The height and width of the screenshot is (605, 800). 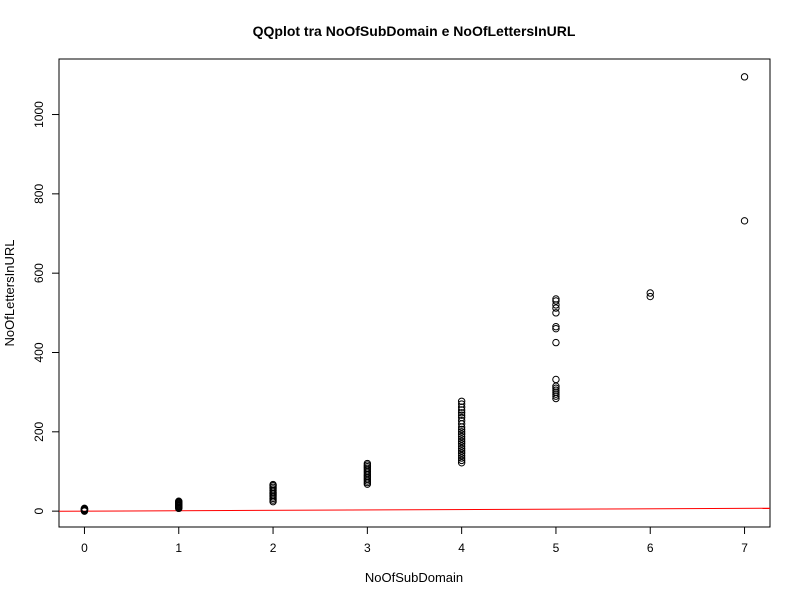 What do you see at coordinates (46, 307) in the screenshot?
I see `y-axis: 0 200 400 600 800 1000` at bounding box center [46, 307].